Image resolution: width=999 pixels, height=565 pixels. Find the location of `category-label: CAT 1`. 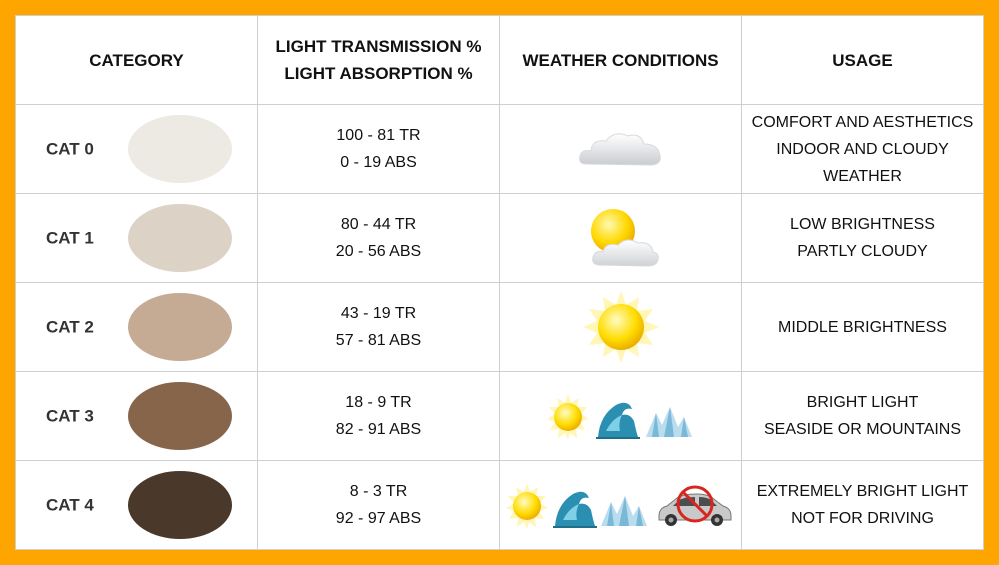

category-label: CAT 1 is located at coordinates (70, 238).